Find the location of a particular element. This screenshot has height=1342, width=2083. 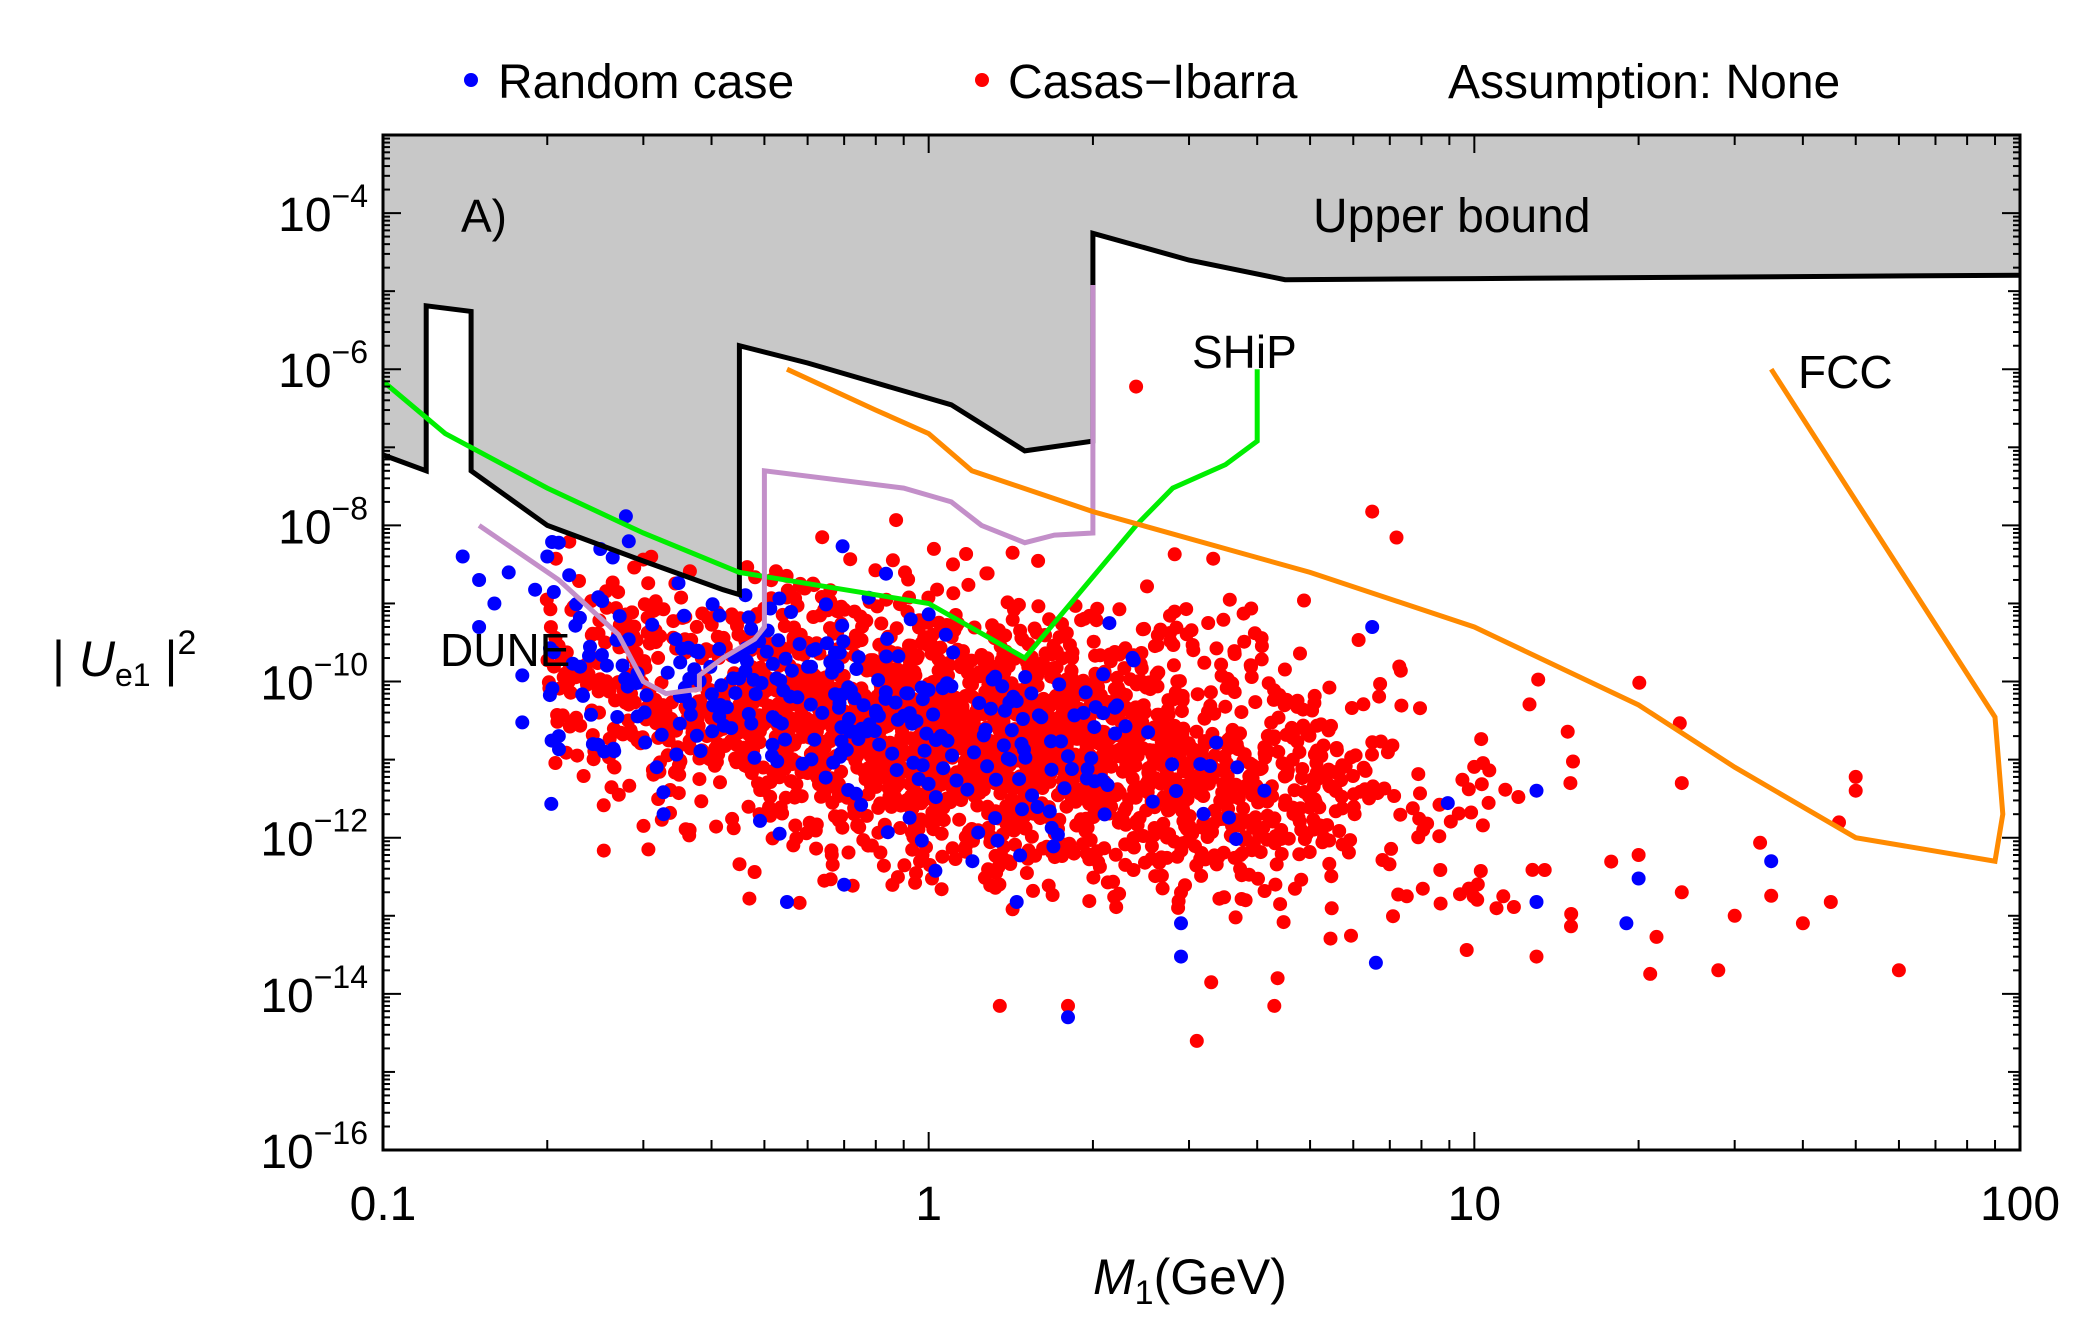

svg-text: M1(GeV) is located at coordinates (1190, 1280).